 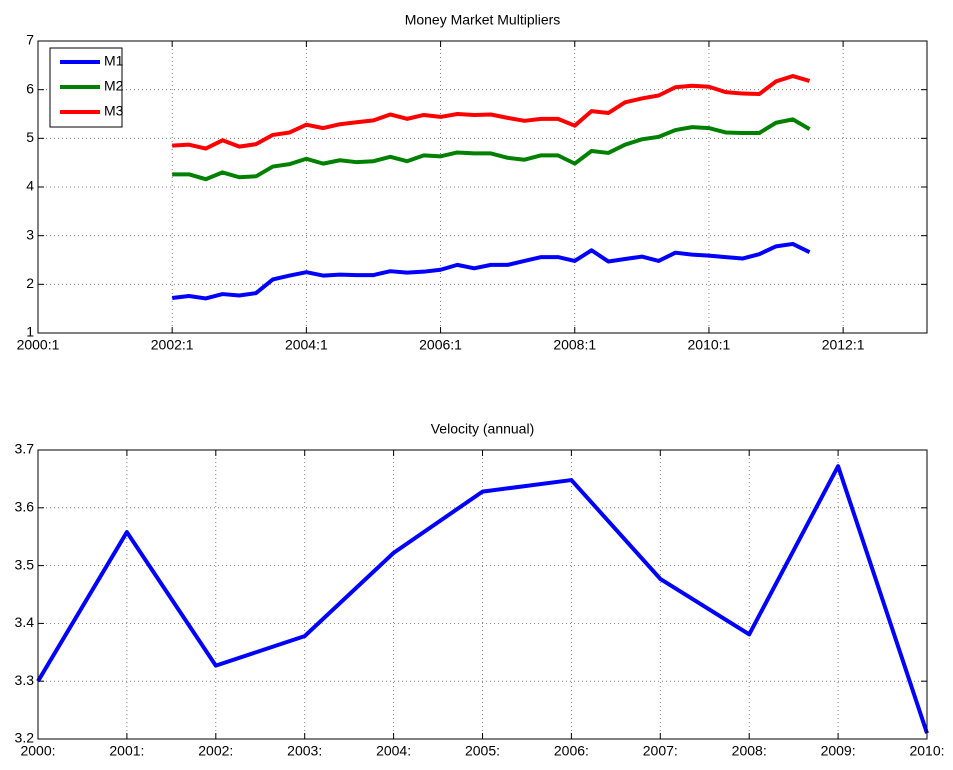 What do you see at coordinates (304, 751) in the screenshot?
I see `x-tick-label: 2003:` at bounding box center [304, 751].